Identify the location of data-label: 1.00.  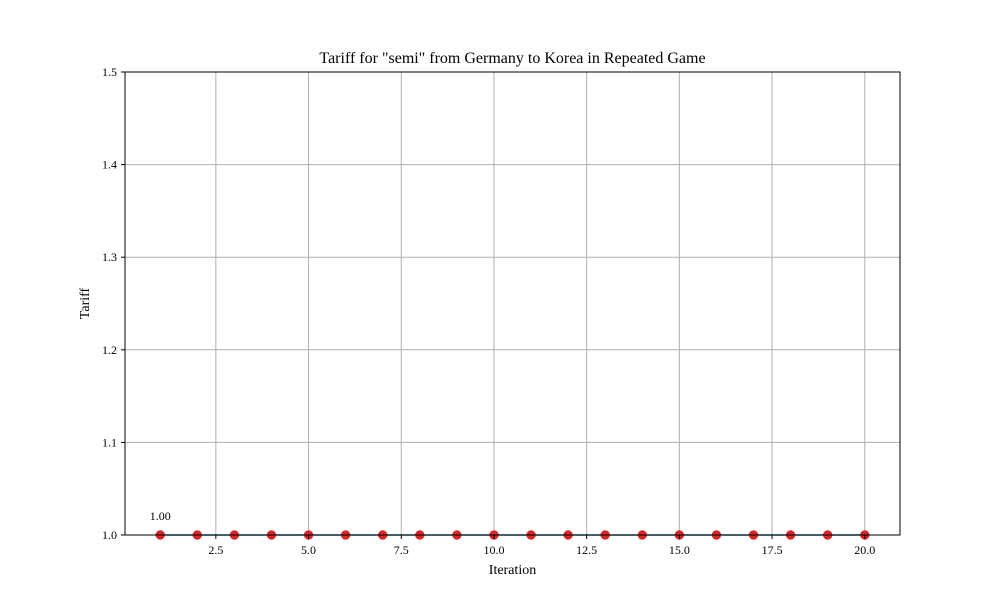
(160, 516).